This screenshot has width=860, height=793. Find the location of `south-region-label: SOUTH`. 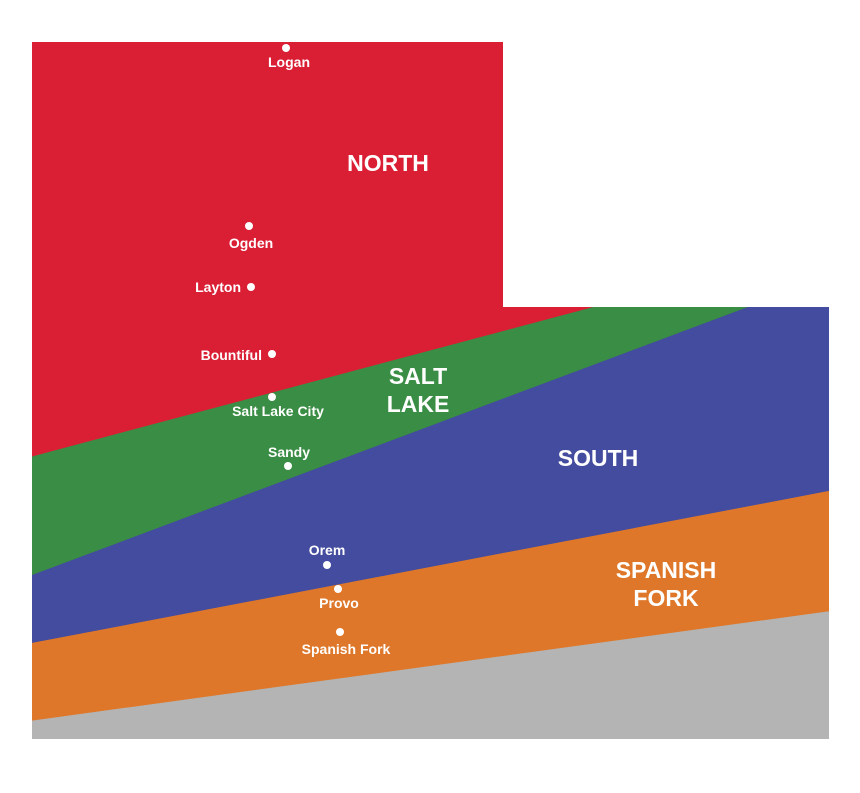

south-region-label: SOUTH is located at coordinates (598, 458).